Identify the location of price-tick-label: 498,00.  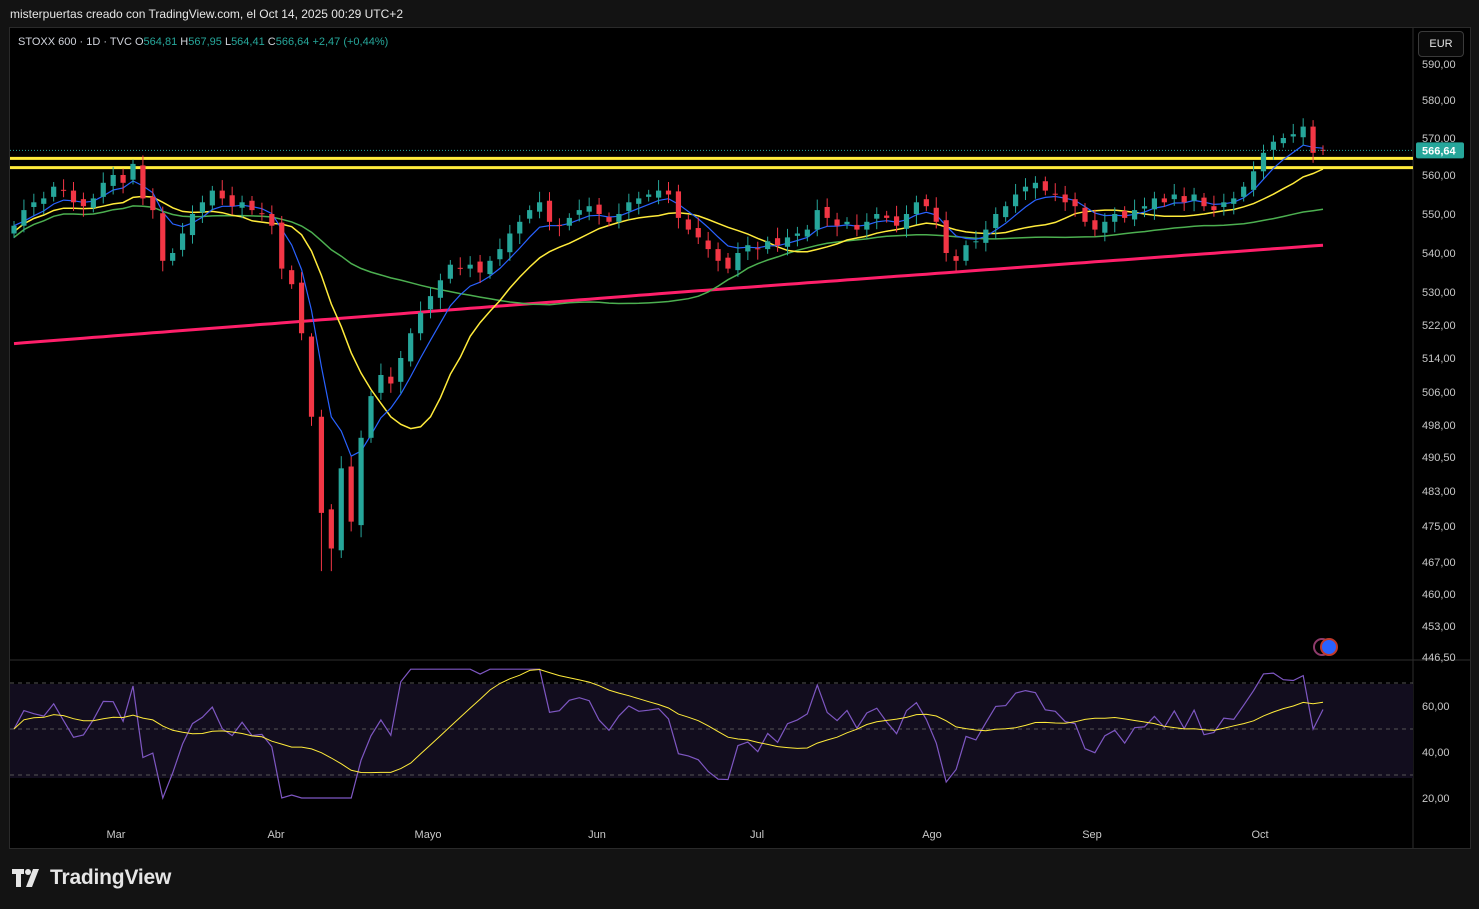
(1439, 426).